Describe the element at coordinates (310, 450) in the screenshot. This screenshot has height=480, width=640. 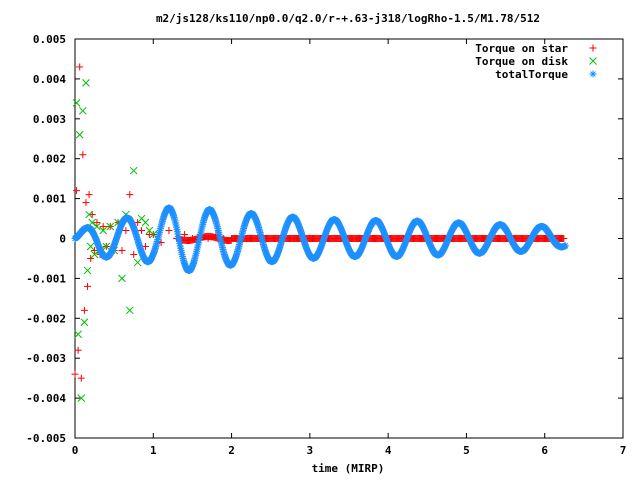
I see `x-tick-label: 3` at that location.